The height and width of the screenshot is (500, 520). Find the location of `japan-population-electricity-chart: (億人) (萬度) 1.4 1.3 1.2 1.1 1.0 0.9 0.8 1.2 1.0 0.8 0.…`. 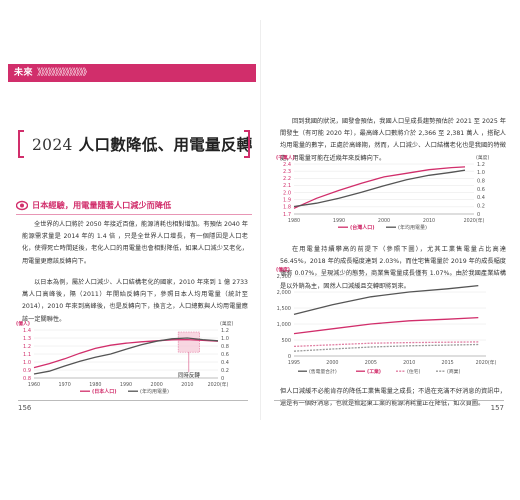

japan-population-electricity-chart: (億人) (萬度) 1.4 1.3 1.2 1.1 1.0 0.9 0.8 1.2 1.0 0.8 0.… is located at coordinates (124, 357).